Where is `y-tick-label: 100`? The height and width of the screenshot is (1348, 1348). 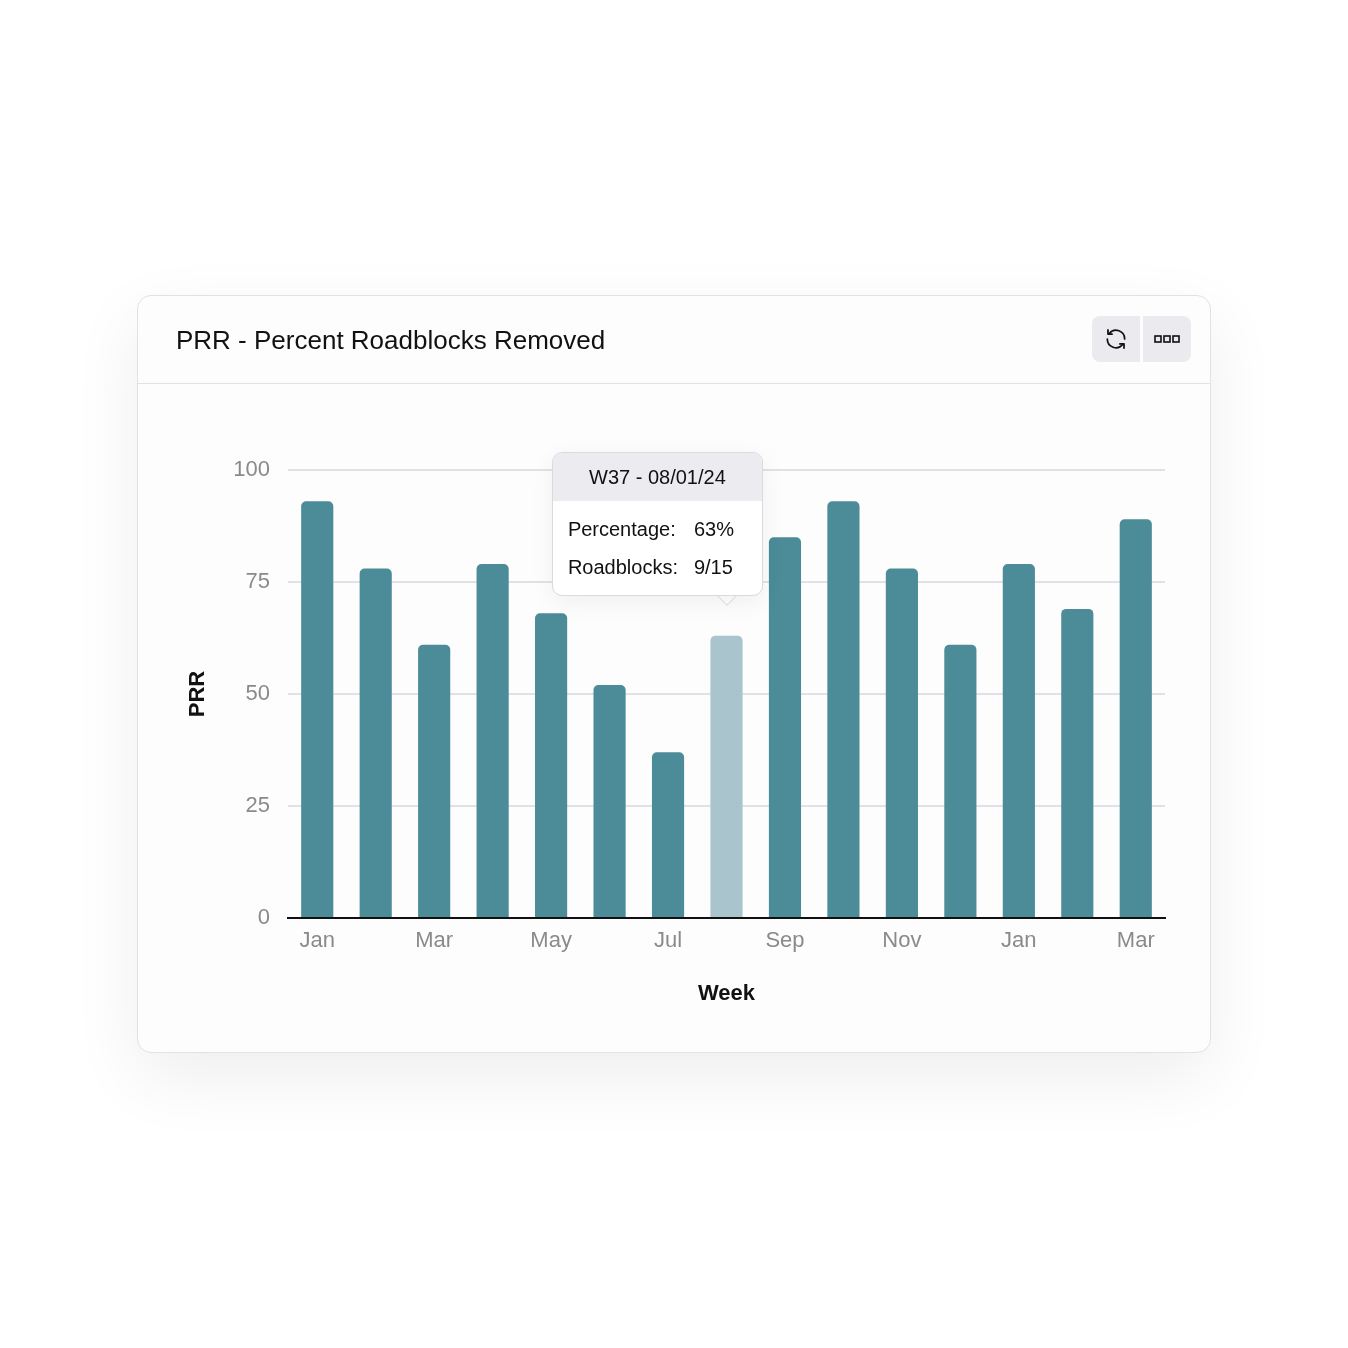
y-tick-label: 100 is located at coordinates (251, 469).